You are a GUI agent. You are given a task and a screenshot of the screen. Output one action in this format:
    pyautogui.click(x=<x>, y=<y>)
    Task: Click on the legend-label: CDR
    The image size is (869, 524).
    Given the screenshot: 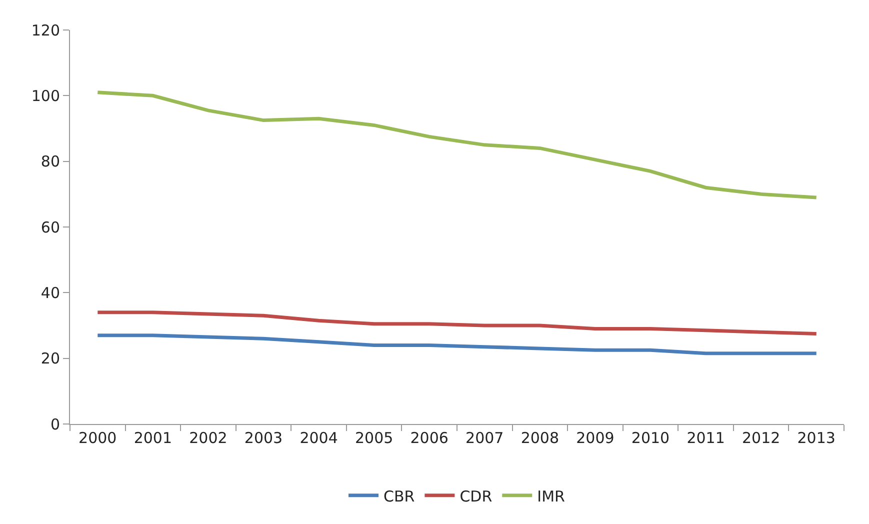 What is the action you would take?
    pyautogui.click(x=476, y=496)
    